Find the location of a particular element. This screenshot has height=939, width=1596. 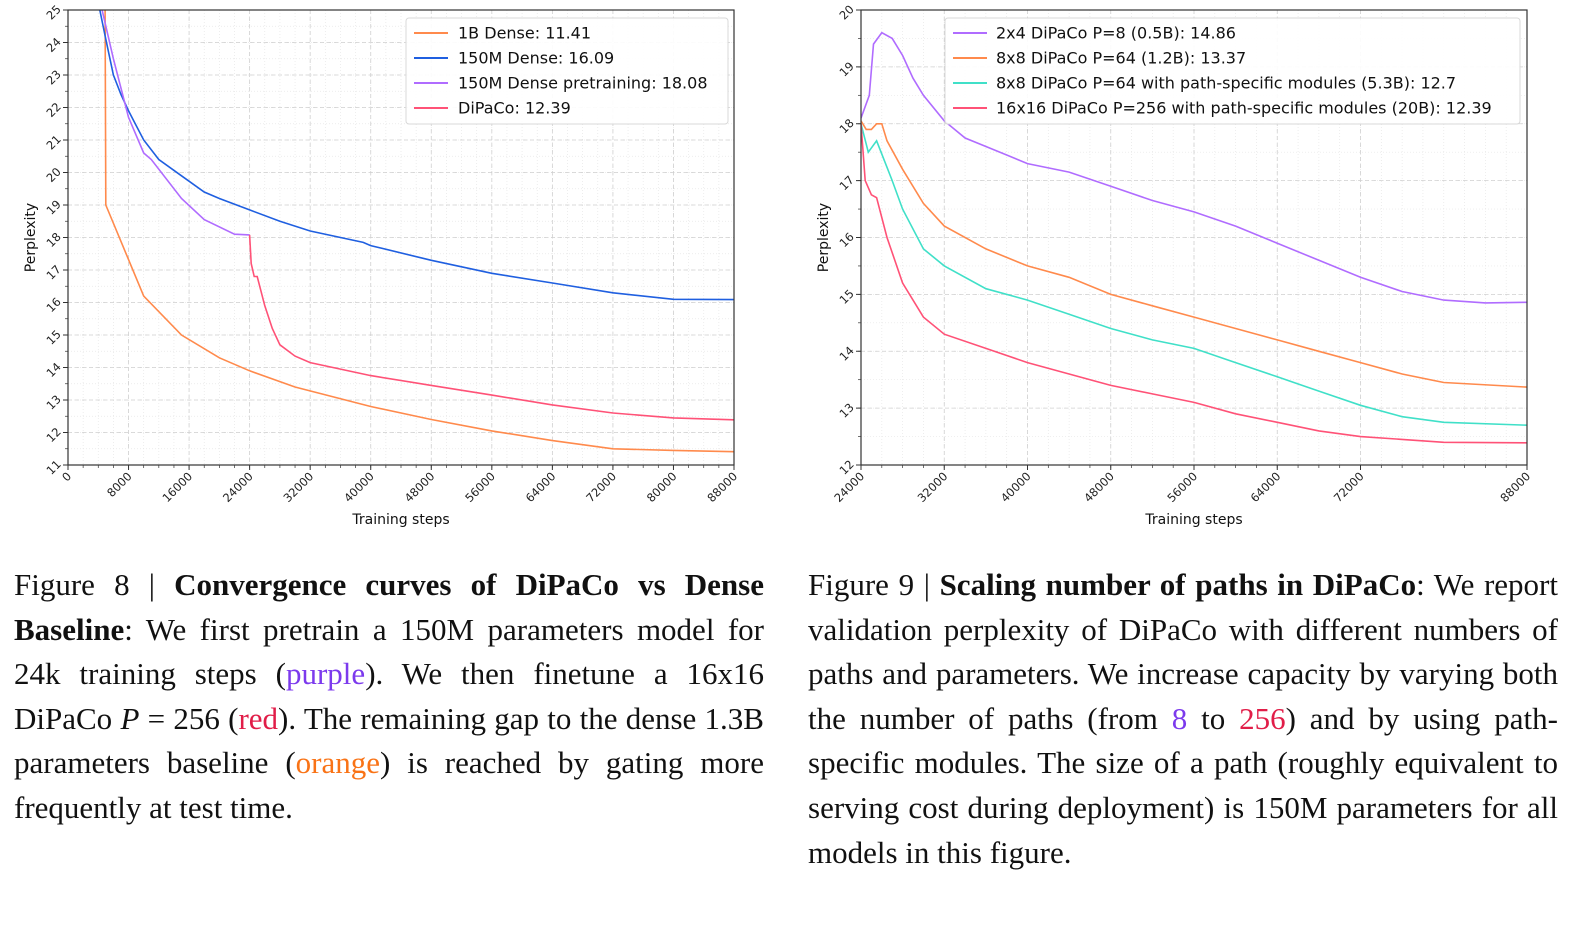

legend-label: 1B Dense: 11.41 is located at coordinates (524, 33).